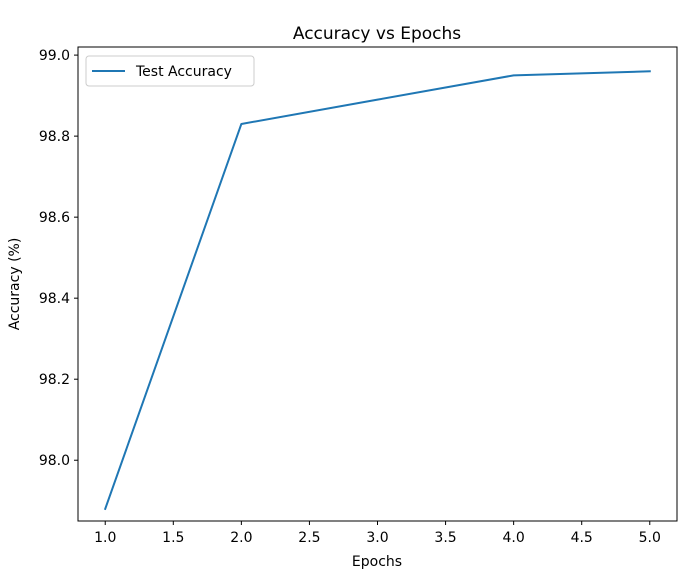 The height and width of the screenshot is (573, 695). Describe the element at coordinates (309, 538) in the screenshot. I see `x-tick-label: 2.5` at that location.